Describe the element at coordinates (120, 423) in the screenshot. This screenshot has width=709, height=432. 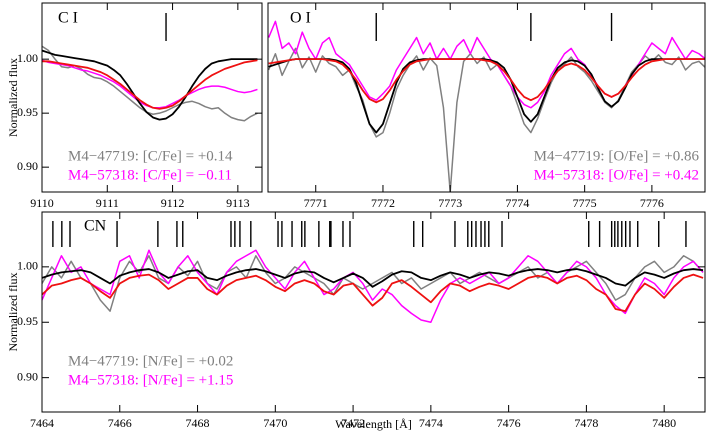
I see `x-tick-label: 7466` at that location.